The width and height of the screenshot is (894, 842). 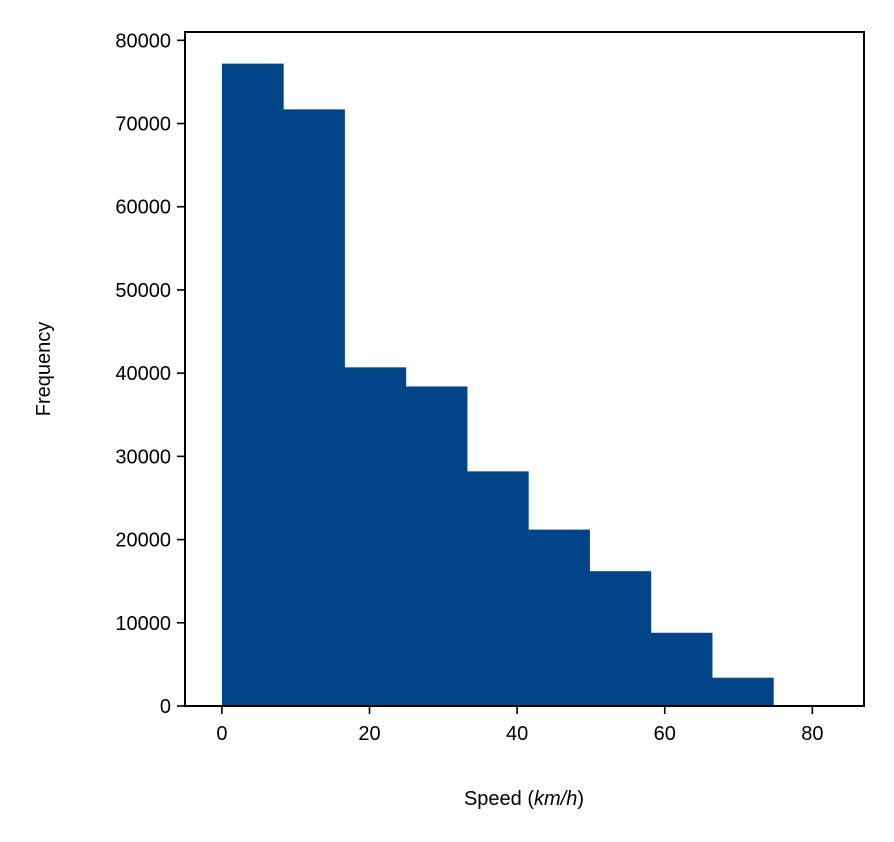 I want to click on y-axis-label: Frequency, so click(x=44, y=369).